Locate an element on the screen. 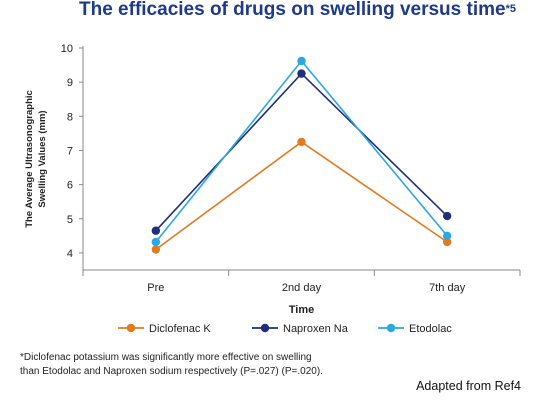  y-tick-labels: 4 5 6 7 8 9 10 is located at coordinates (72, 151).